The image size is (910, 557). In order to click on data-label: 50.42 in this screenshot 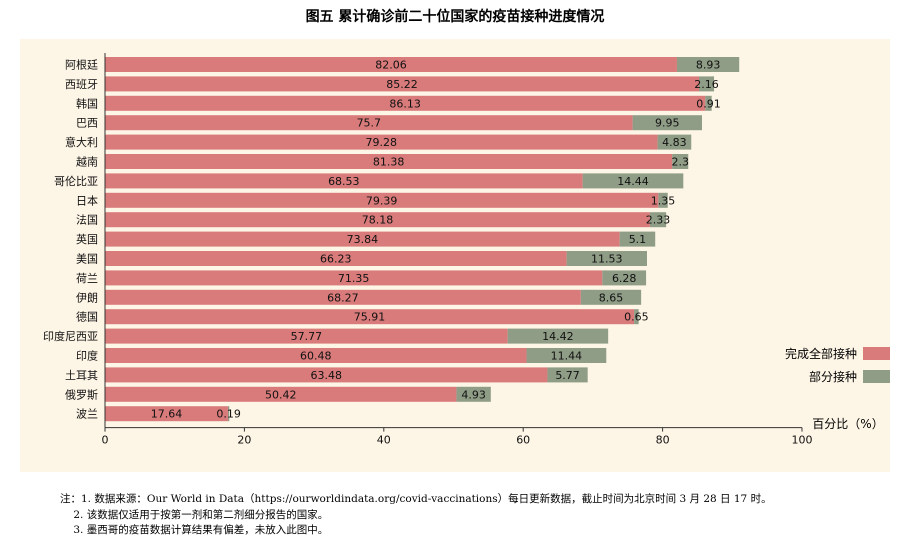, I will do `click(281, 394)`.